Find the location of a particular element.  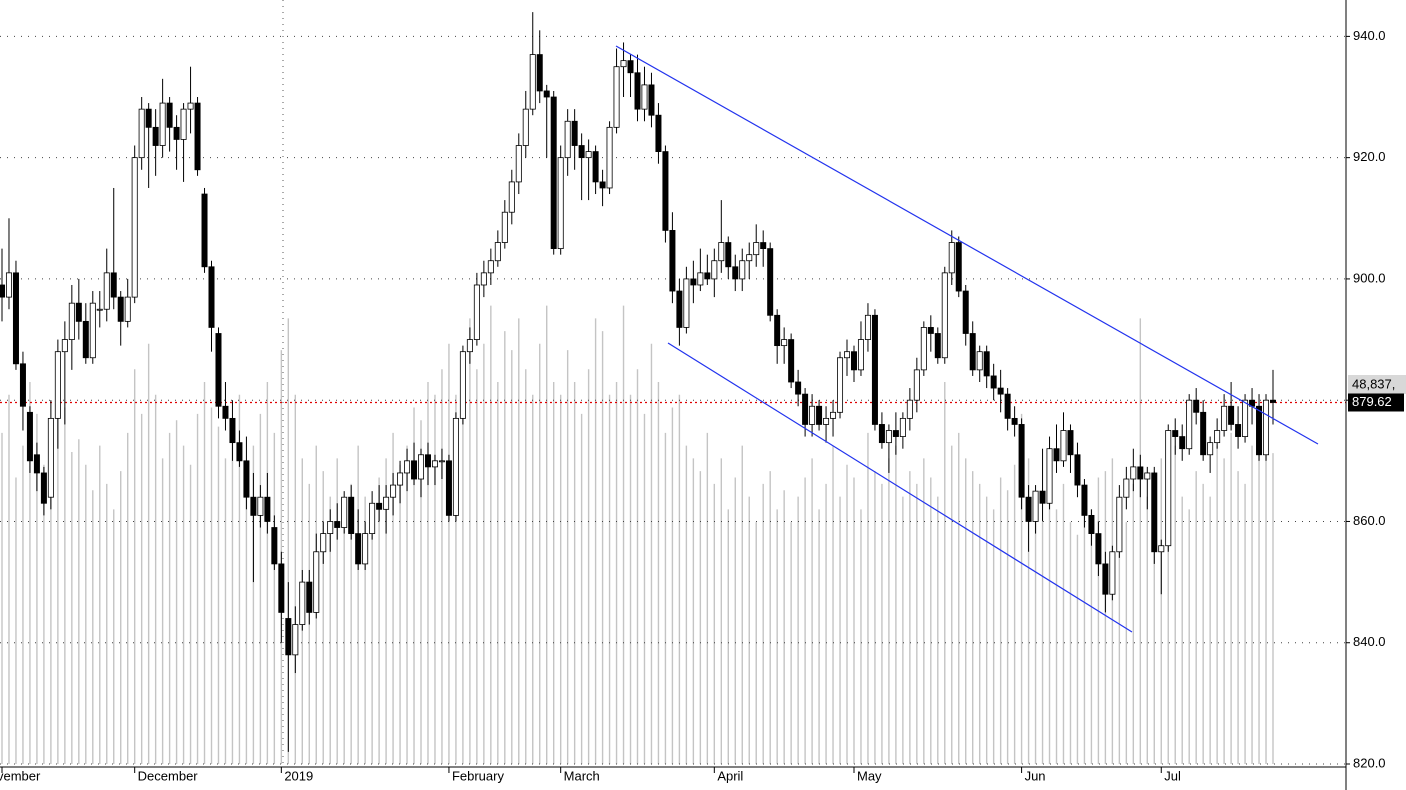

y-tick-label: 840.0 is located at coordinates (1369, 641).